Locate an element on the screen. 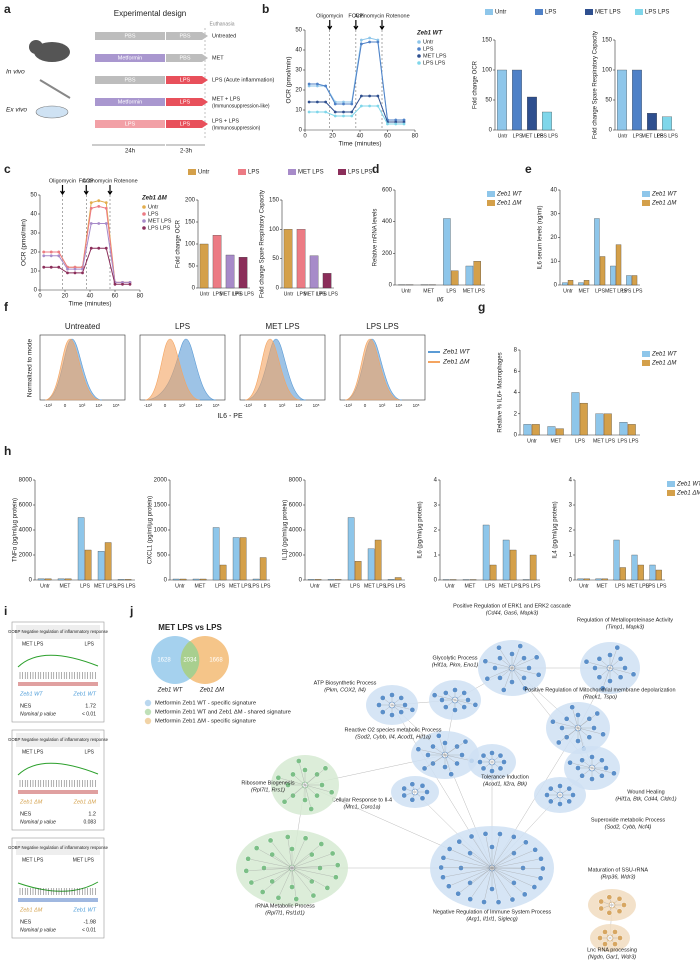 The width and height of the screenshot is (700, 971). injection-label: Oligomycin is located at coordinates (62, 181).